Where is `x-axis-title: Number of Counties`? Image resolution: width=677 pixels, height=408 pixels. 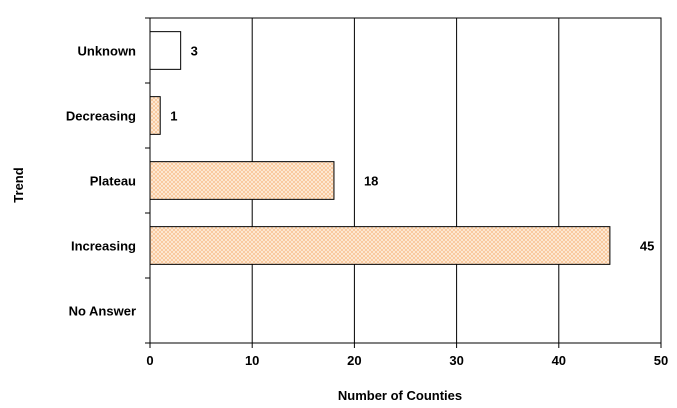
x-axis-title: Number of Counties is located at coordinates (400, 395).